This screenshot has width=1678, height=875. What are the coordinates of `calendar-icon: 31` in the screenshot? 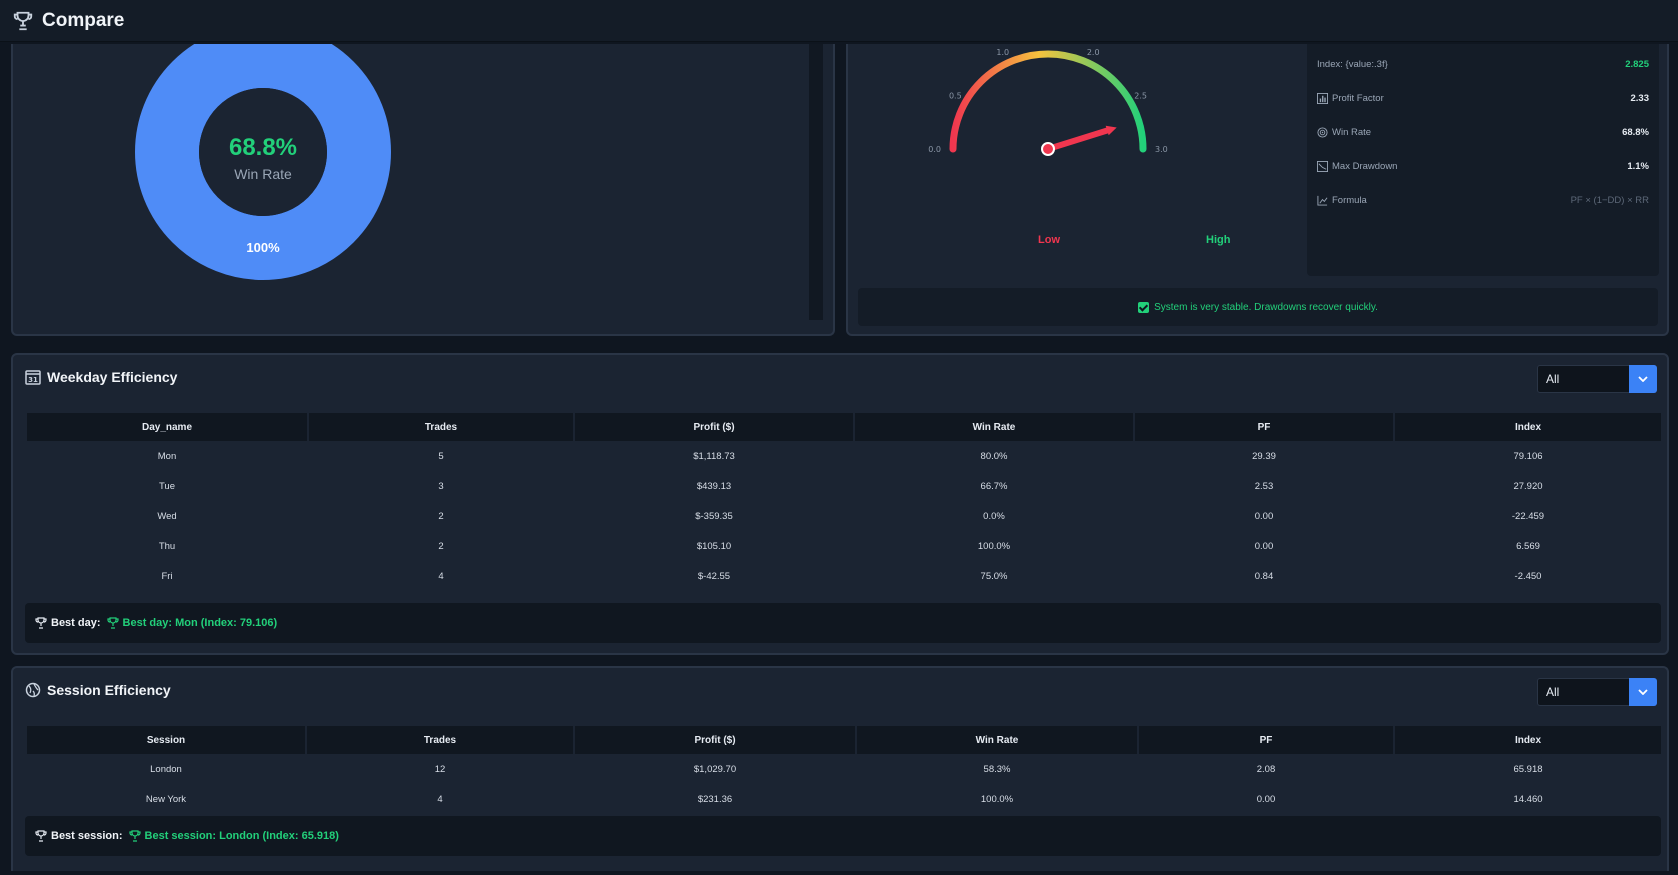 It's located at (33, 377).